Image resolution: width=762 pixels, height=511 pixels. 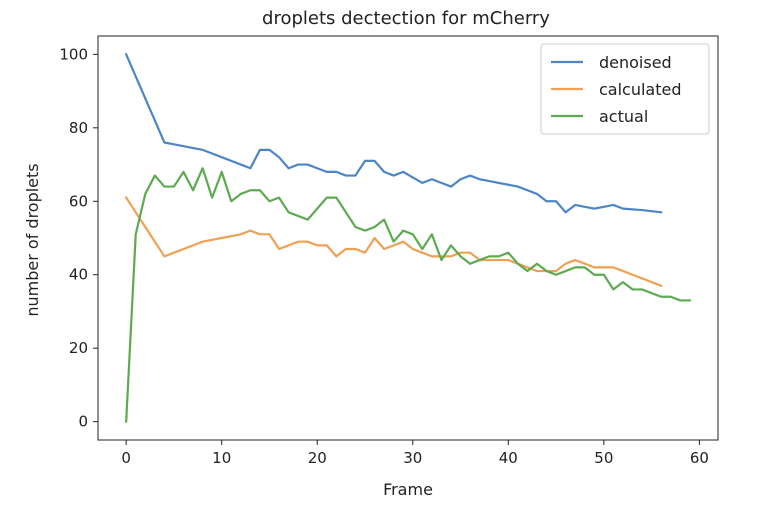 What do you see at coordinates (78, 275) in the screenshot?
I see `y-tick-label: 40` at bounding box center [78, 275].